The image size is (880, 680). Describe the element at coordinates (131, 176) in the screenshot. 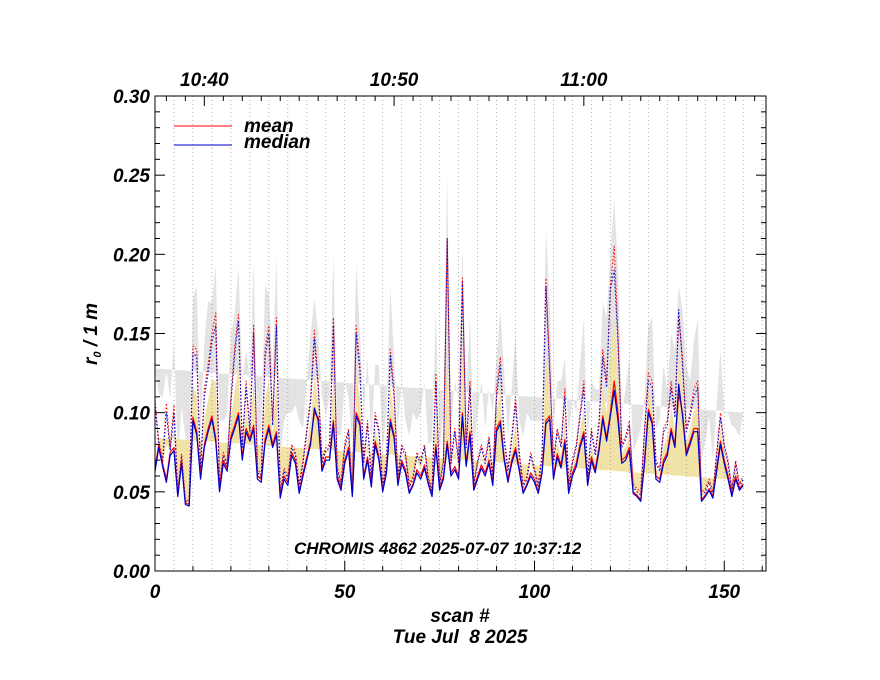

I see `y-tick-label: 0.25` at that location.